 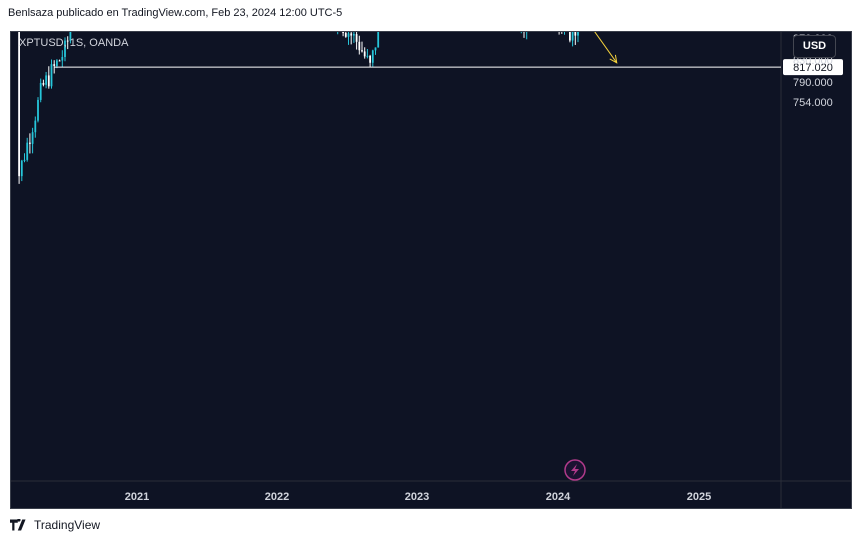 I want to click on y-tick-label: 830.000, so click(x=813, y=61).